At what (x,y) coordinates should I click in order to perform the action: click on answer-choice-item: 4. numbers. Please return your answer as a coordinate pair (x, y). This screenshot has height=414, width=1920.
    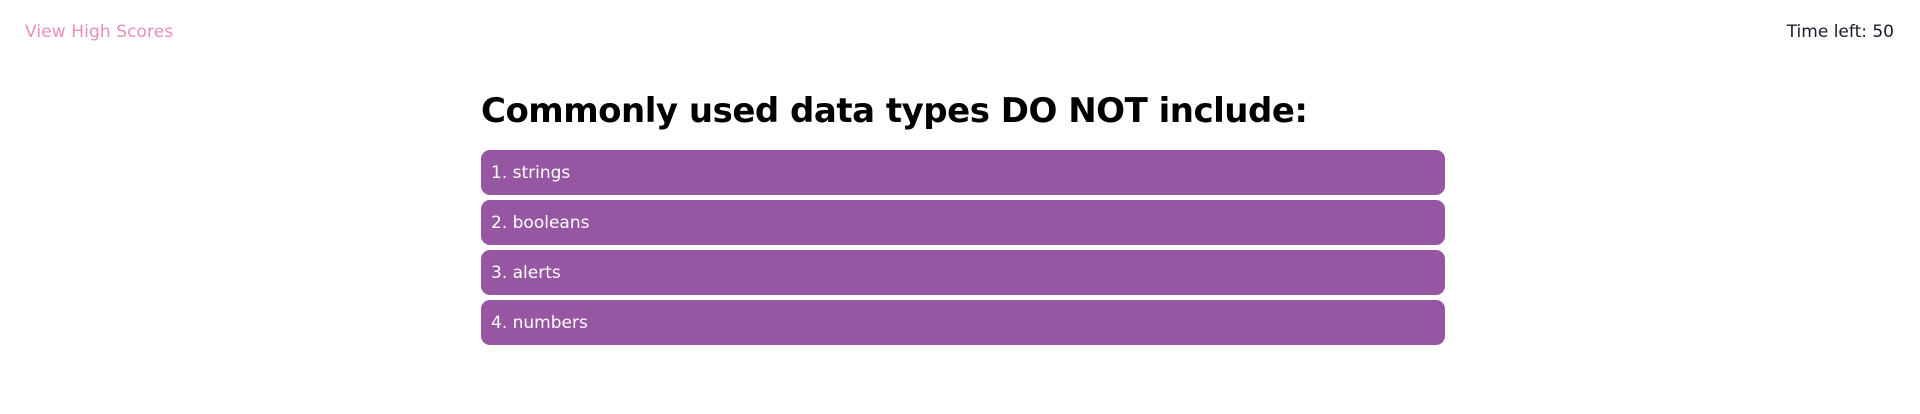
    Looking at the image, I should click on (963, 322).